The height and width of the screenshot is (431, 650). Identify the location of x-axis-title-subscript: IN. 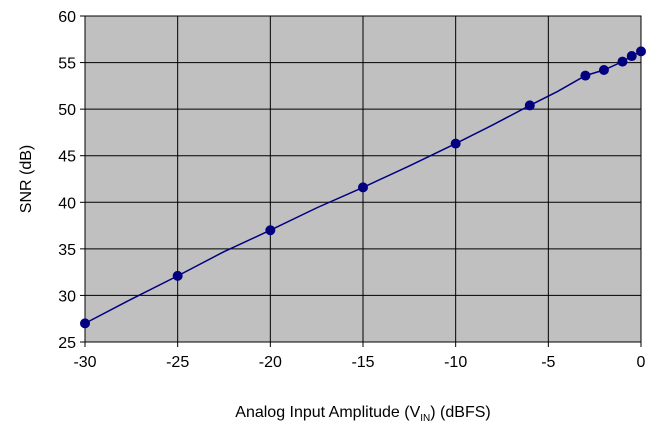
(425, 418).